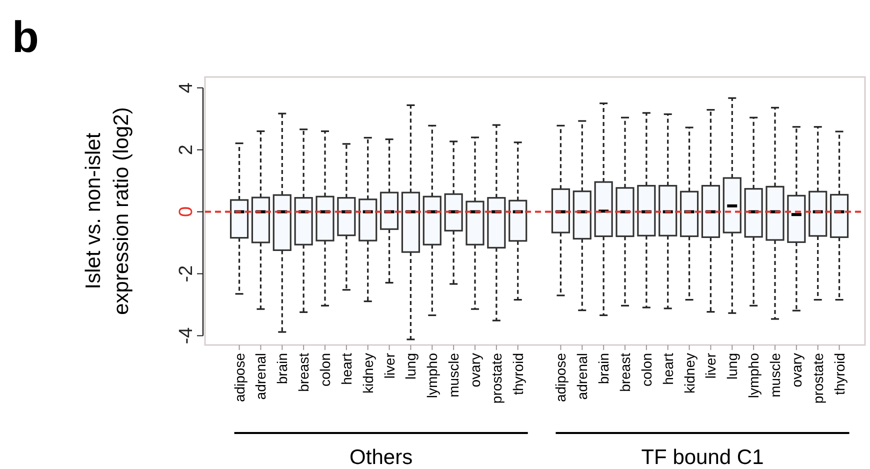 Image resolution: width=870 pixels, height=469 pixels. Describe the element at coordinates (25, 37) in the screenshot. I see `text: b` at that location.